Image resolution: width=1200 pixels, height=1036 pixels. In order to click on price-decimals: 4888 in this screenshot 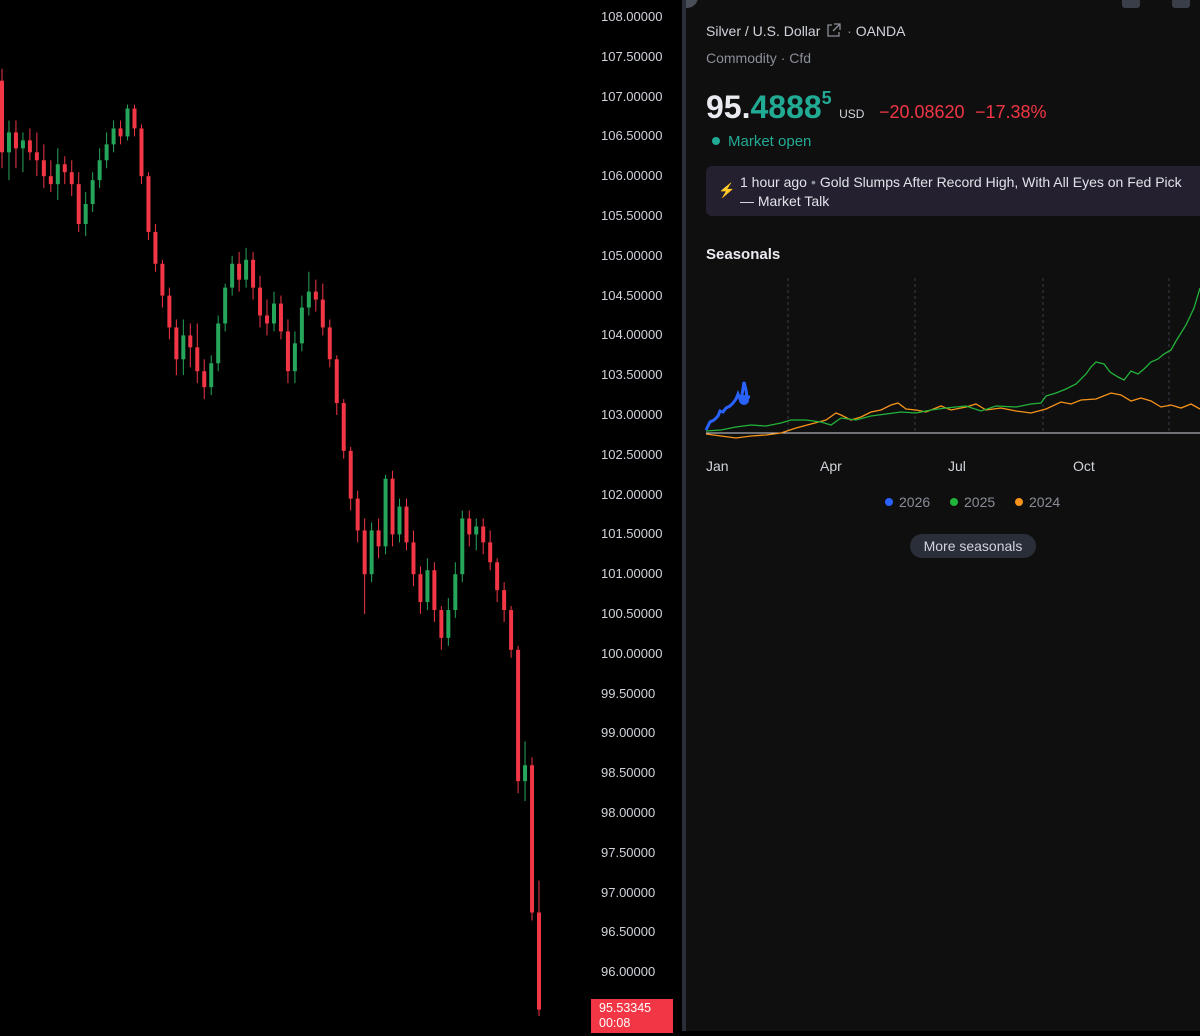, I will do `click(786, 107)`.